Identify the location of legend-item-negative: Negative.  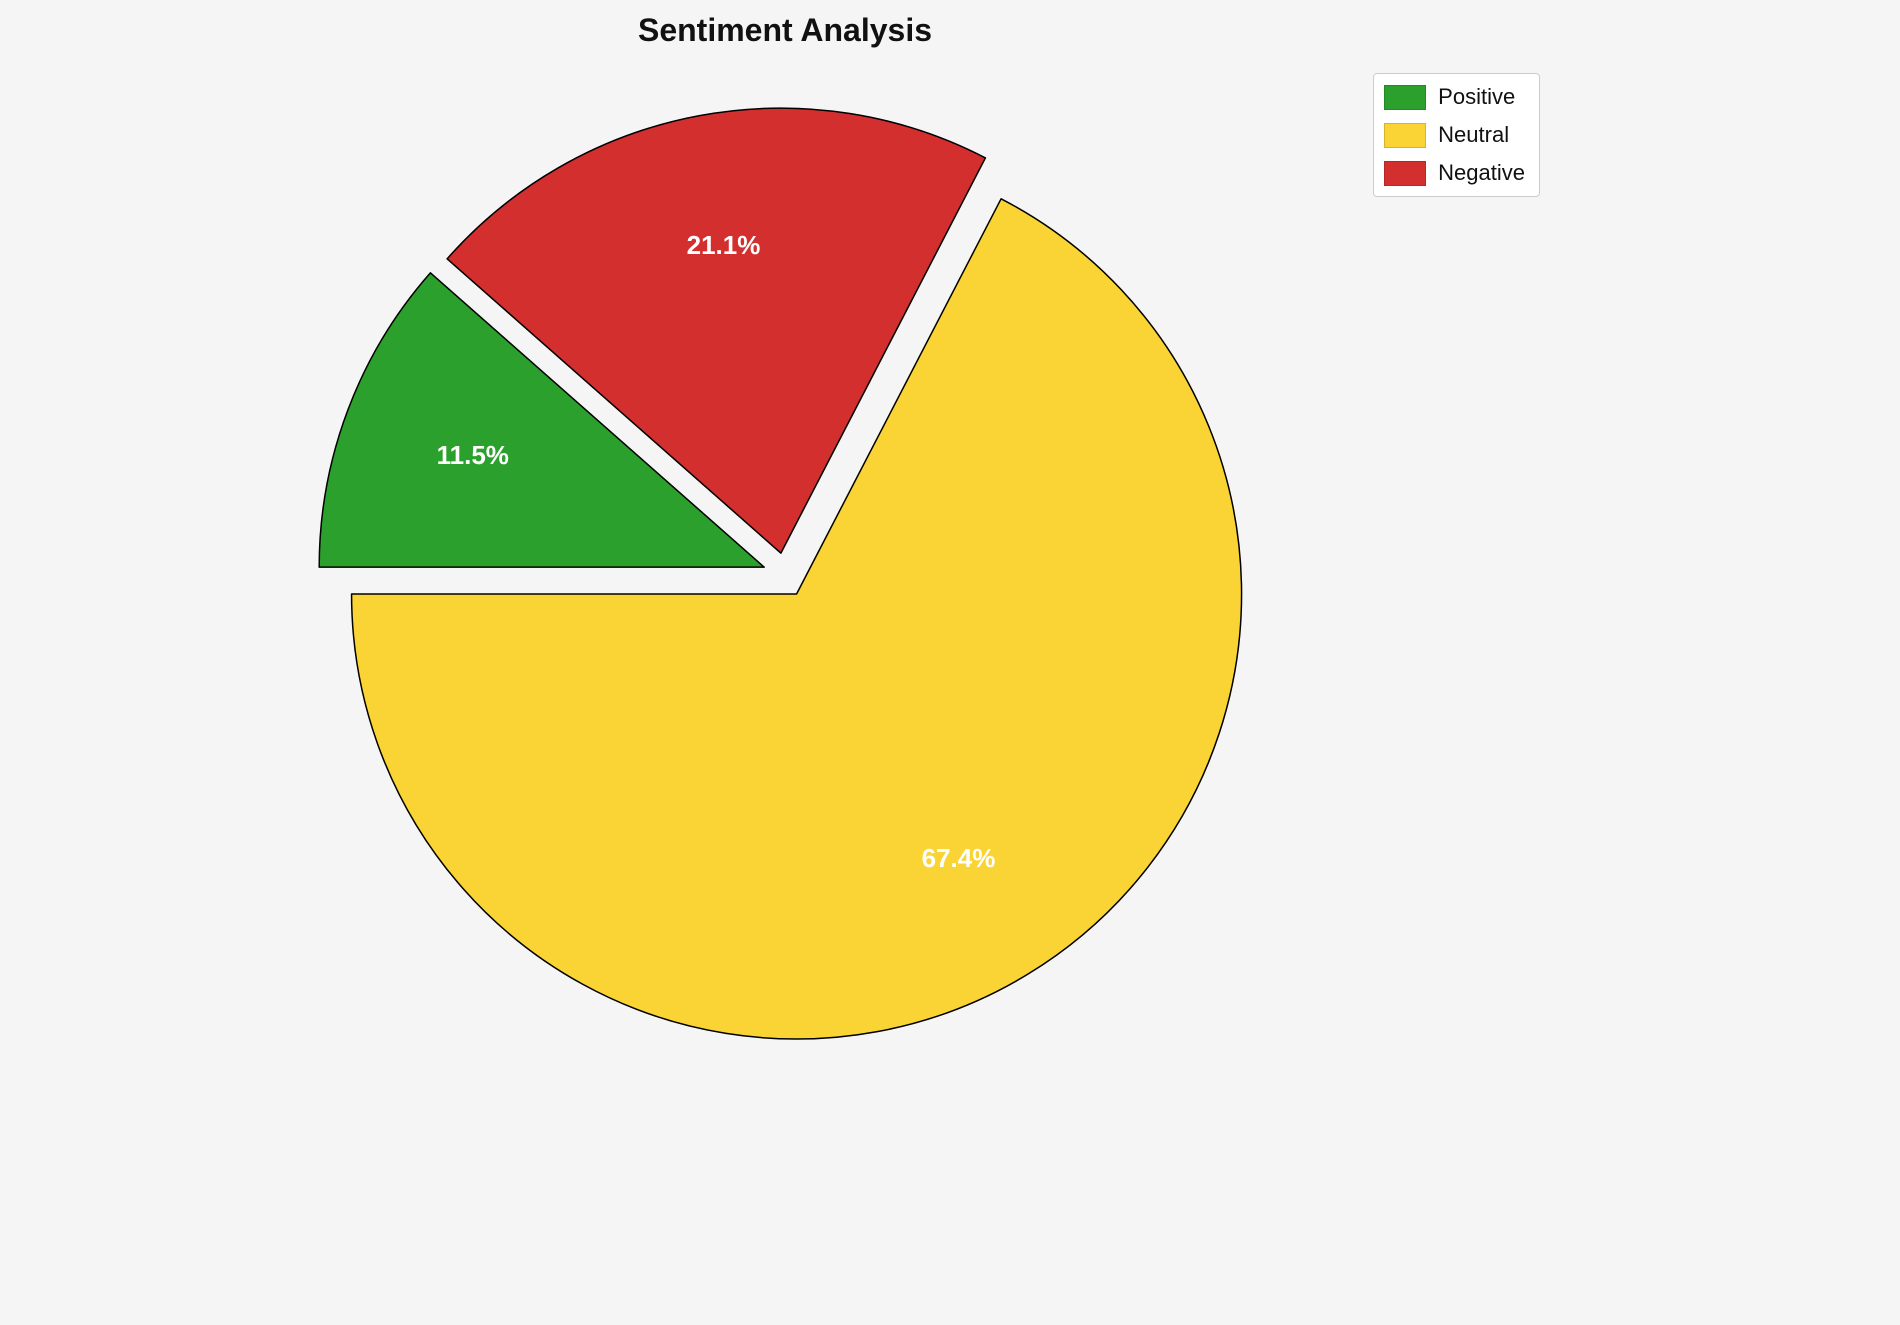
(1454, 173).